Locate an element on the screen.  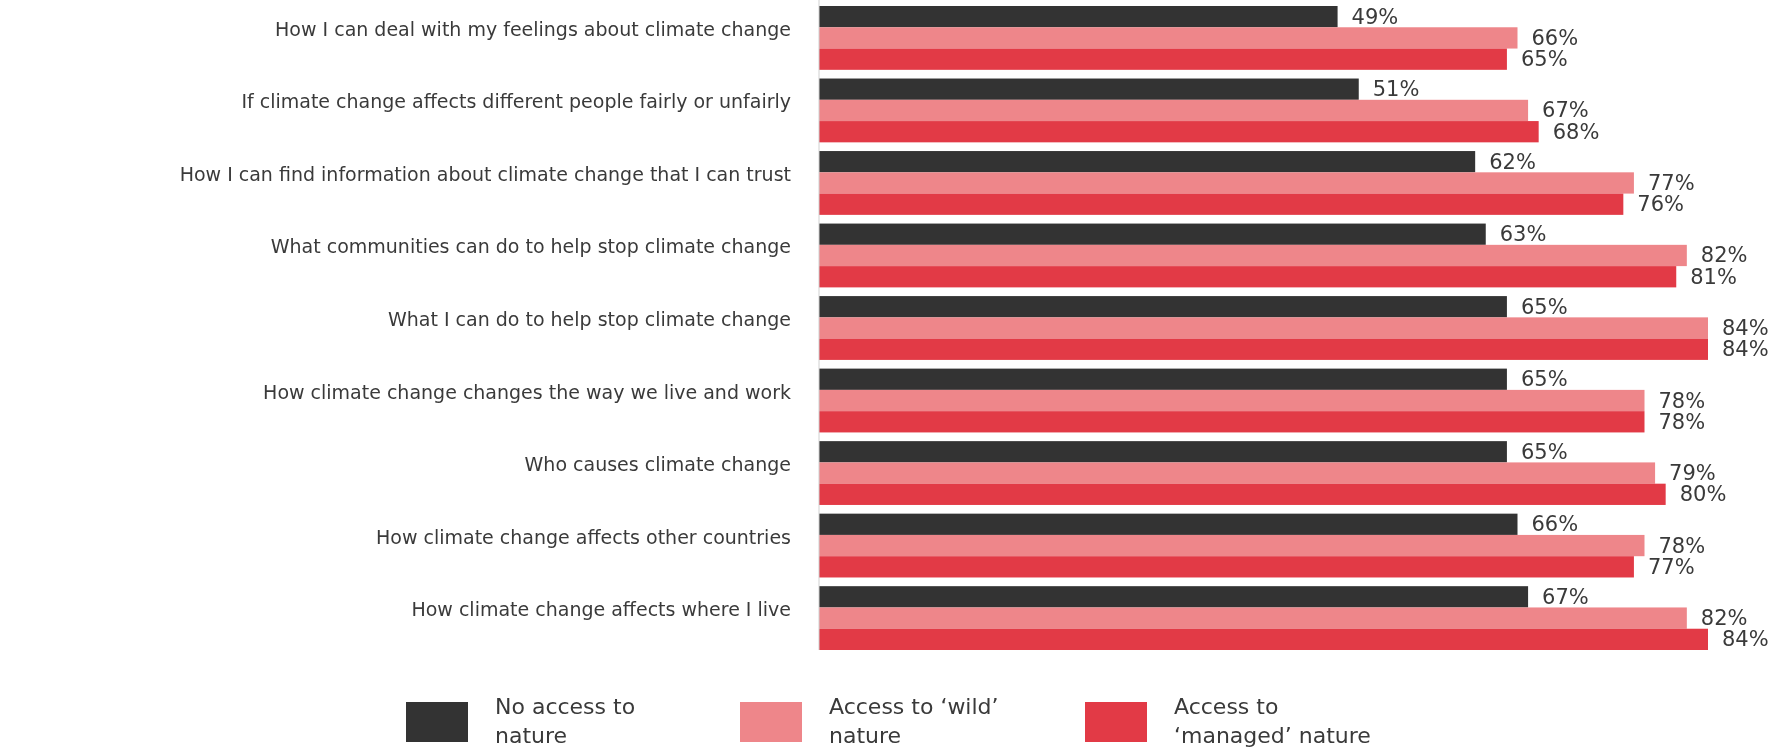
data-label: 49% is located at coordinates (1375, 16).